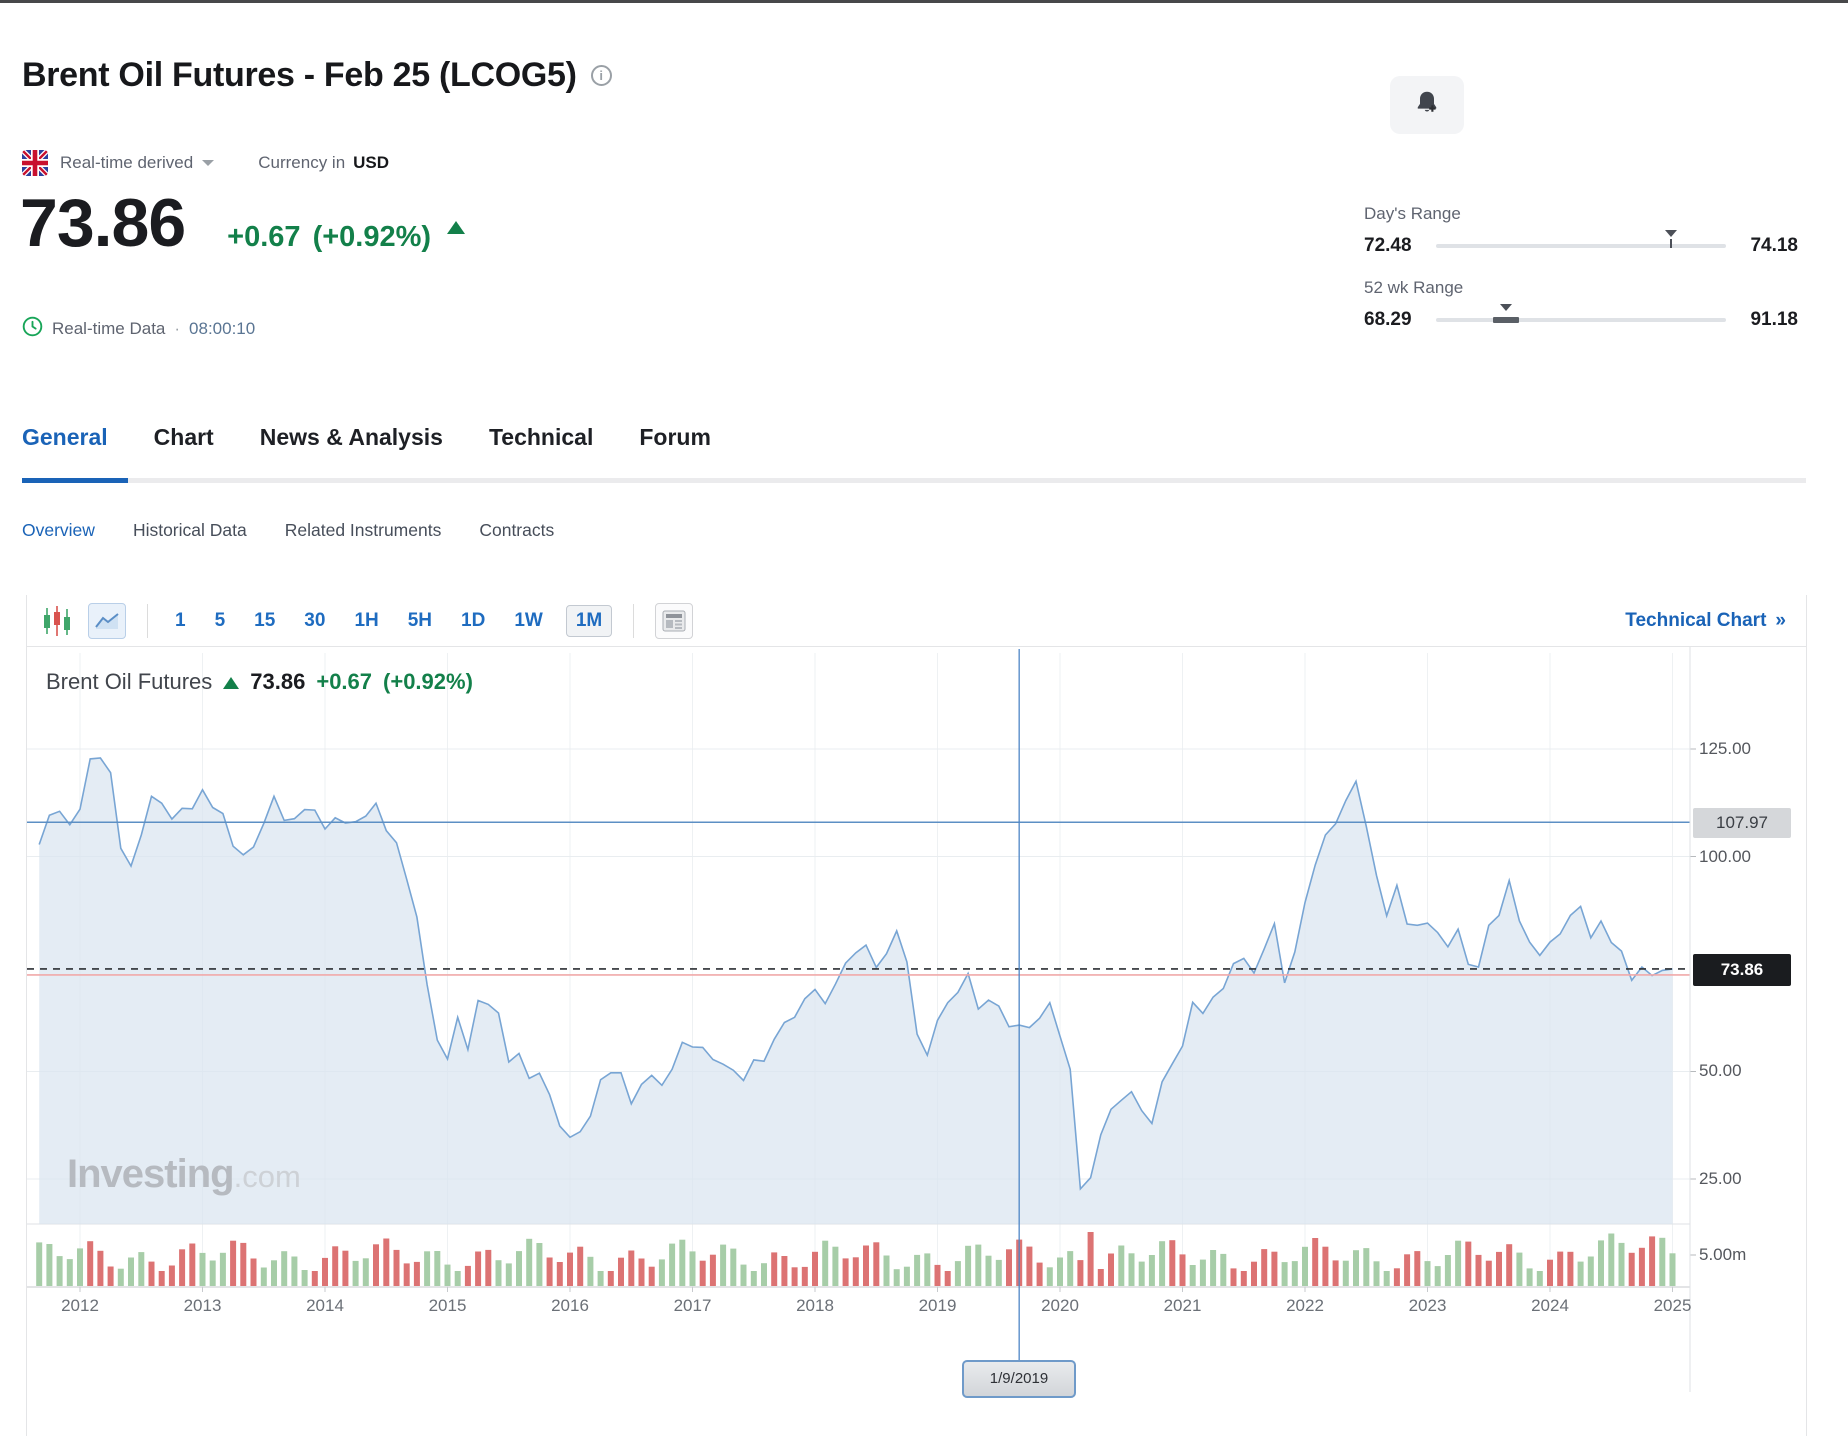 This screenshot has height=1436, width=1848. I want to click on clock-icon, so click(32, 329).